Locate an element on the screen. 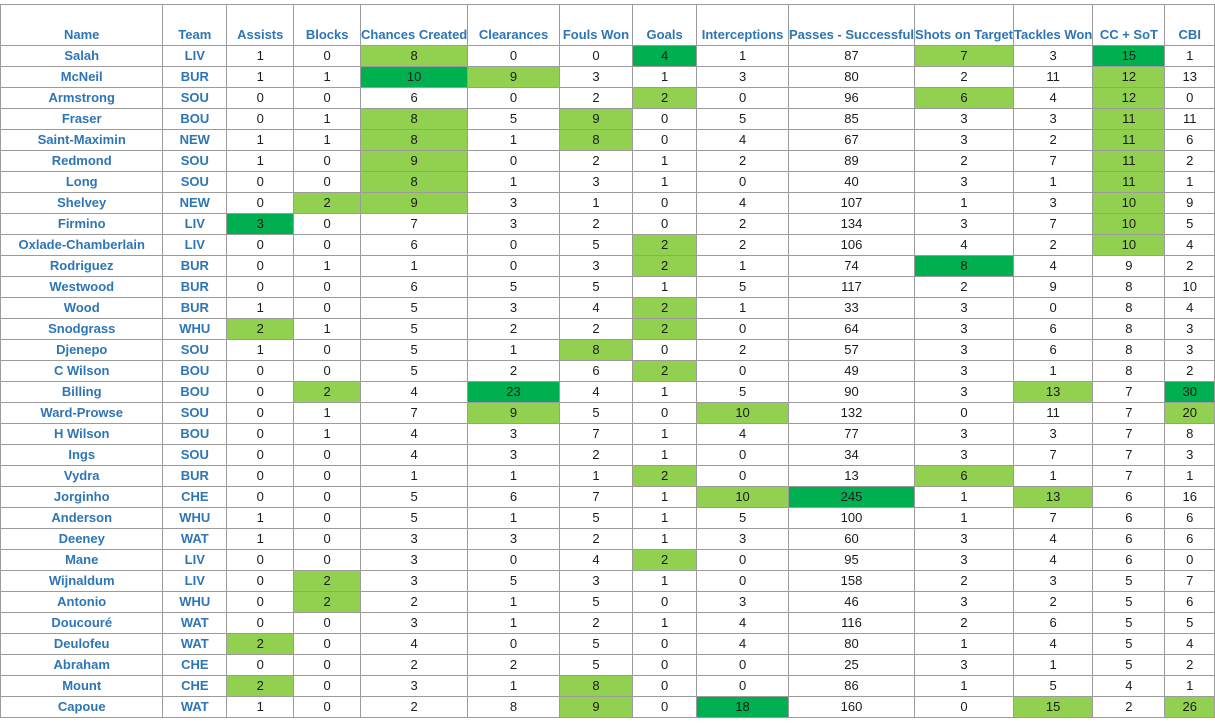 This screenshot has height=724, width=1215. team-cell: NEW is located at coordinates (195, 203).